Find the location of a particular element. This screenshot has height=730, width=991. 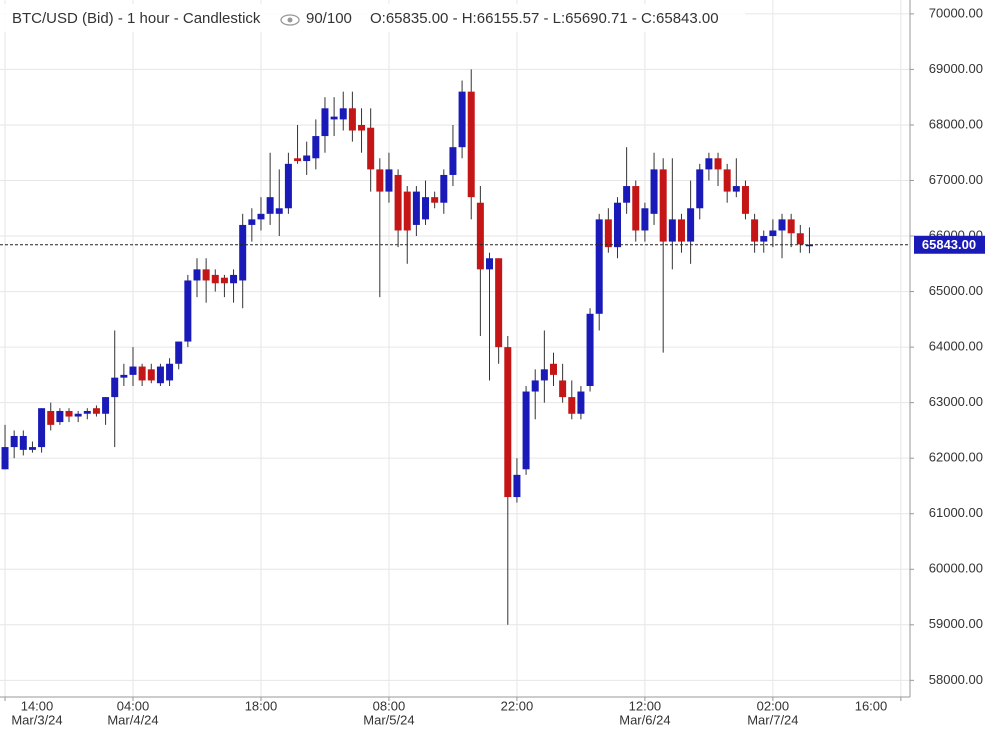

x-tick-label: 08:00 is located at coordinates (389, 705).